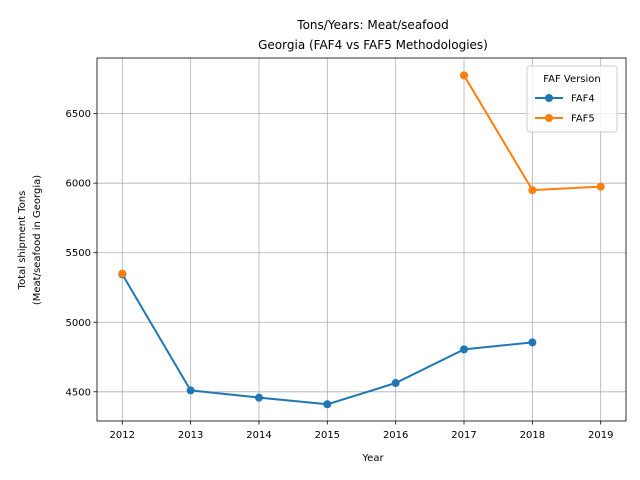 This screenshot has height=480, width=640. I want to click on y-tick-label: 5500, so click(78, 253).